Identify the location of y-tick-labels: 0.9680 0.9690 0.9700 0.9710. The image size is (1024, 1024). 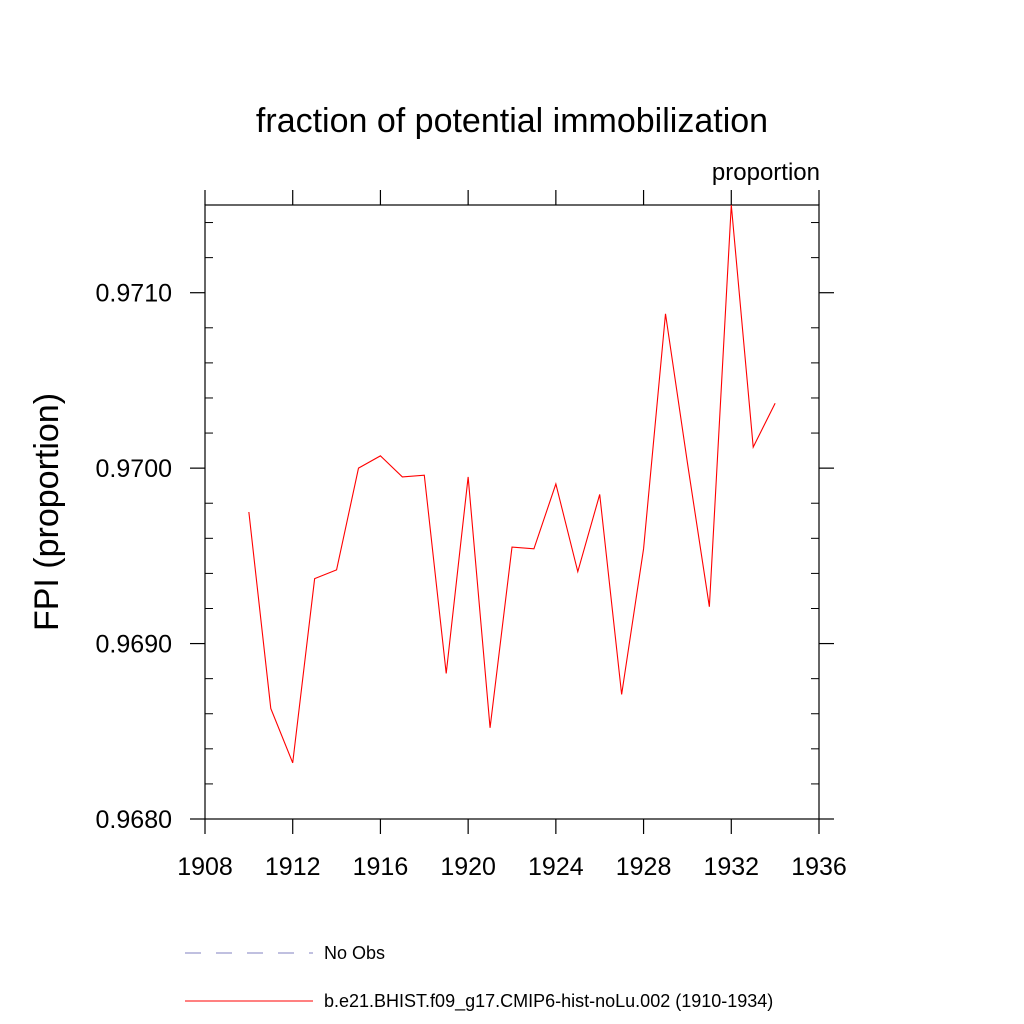
(134, 557).